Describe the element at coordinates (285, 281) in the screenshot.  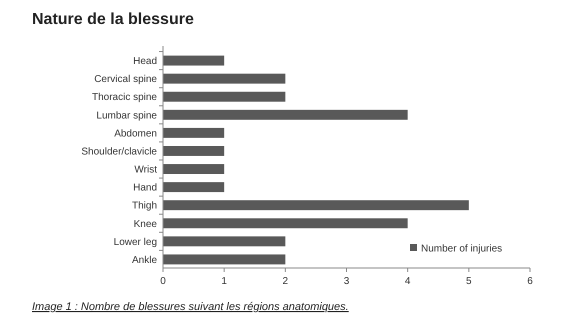
I see `x-tick-label: 2` at that location.